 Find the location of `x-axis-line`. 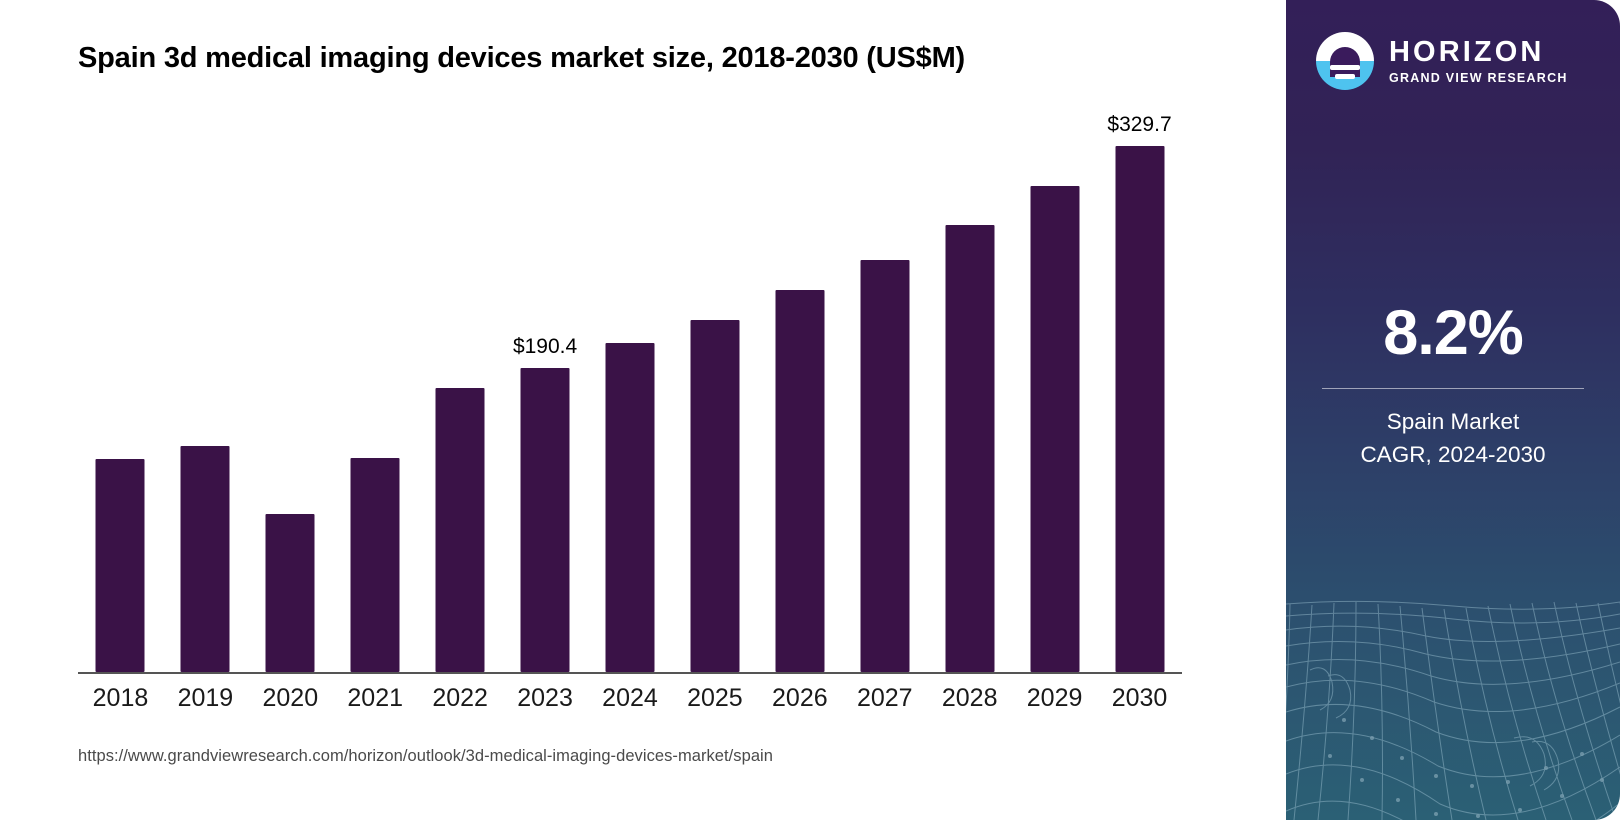

x-axis-line is located at coordinates (630, 673).